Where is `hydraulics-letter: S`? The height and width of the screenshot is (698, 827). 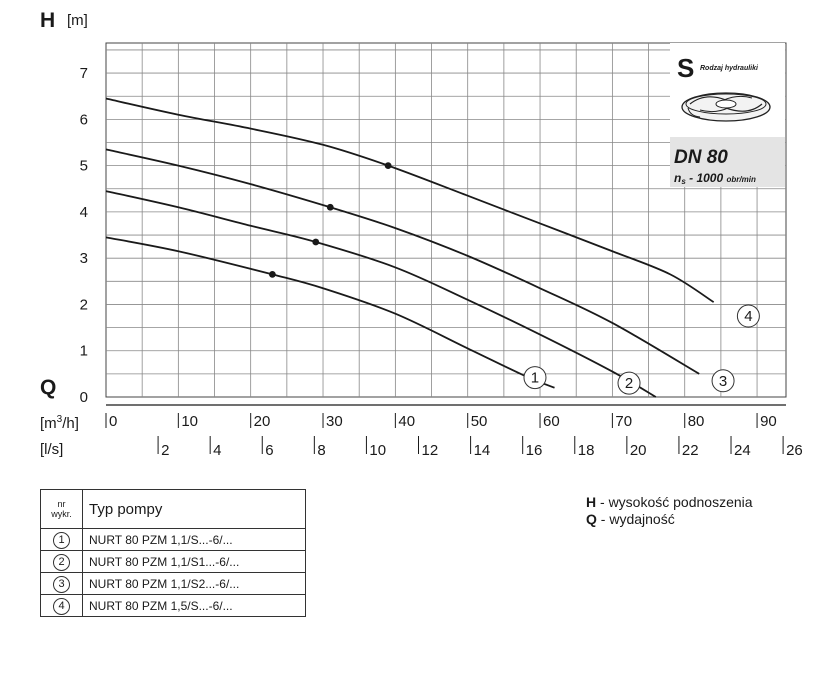 hydraulics-letter: S is located at coordinates (685, 68).